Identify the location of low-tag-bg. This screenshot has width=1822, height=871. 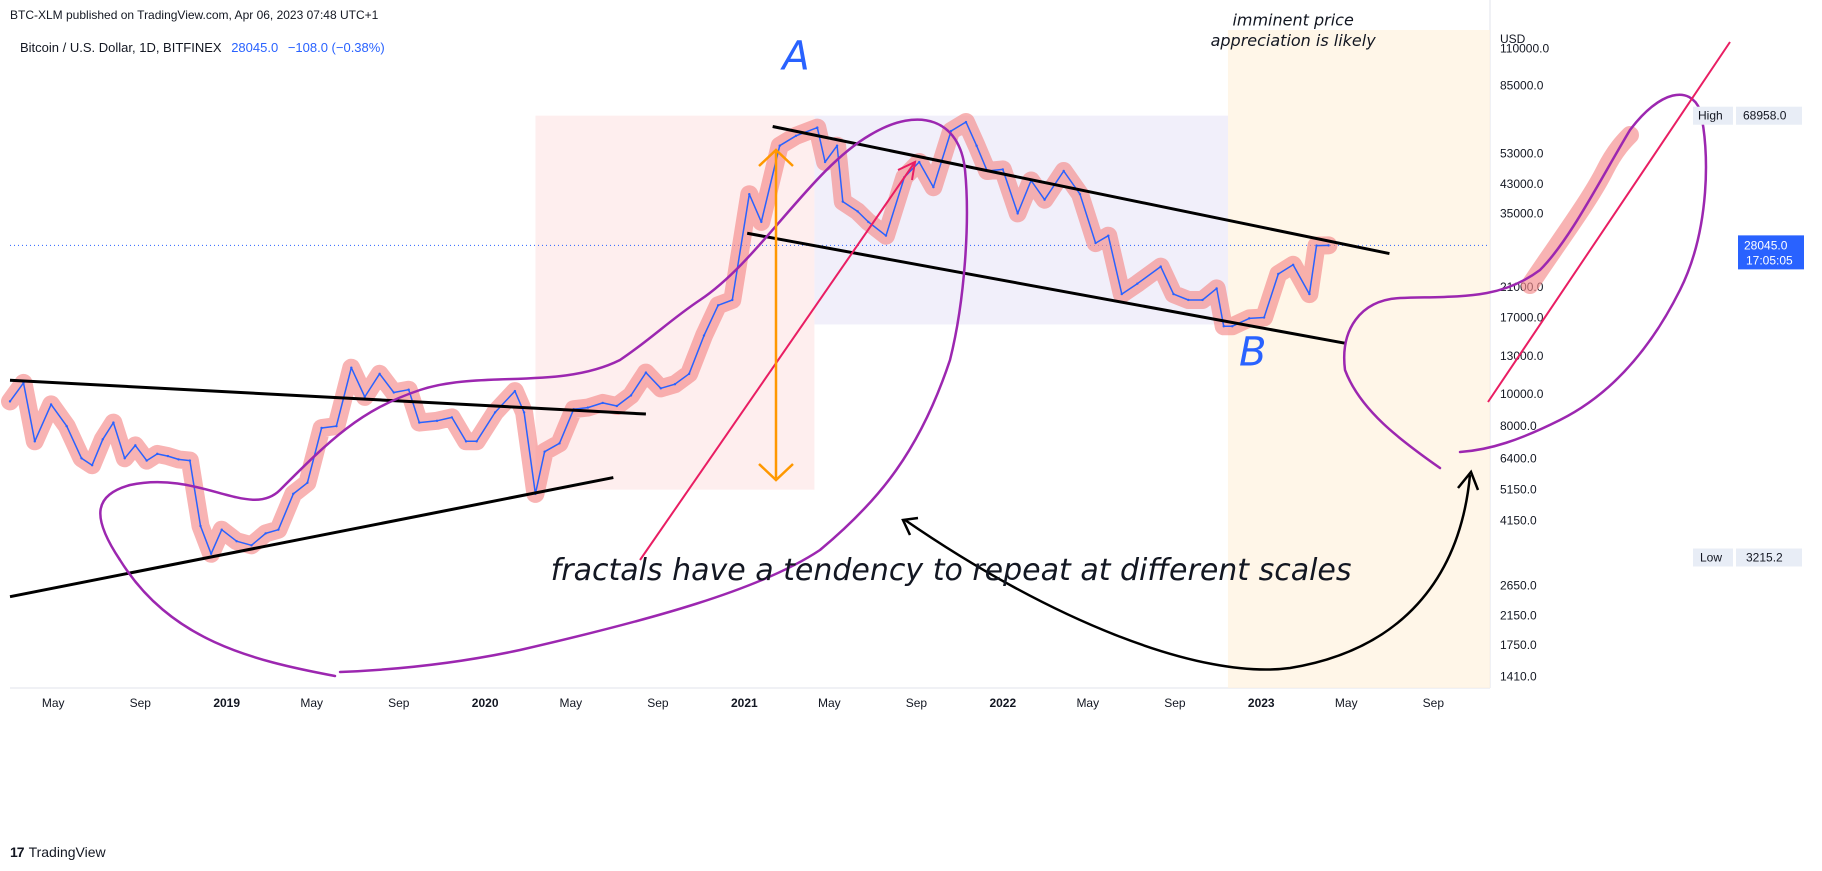
(1713, 557).